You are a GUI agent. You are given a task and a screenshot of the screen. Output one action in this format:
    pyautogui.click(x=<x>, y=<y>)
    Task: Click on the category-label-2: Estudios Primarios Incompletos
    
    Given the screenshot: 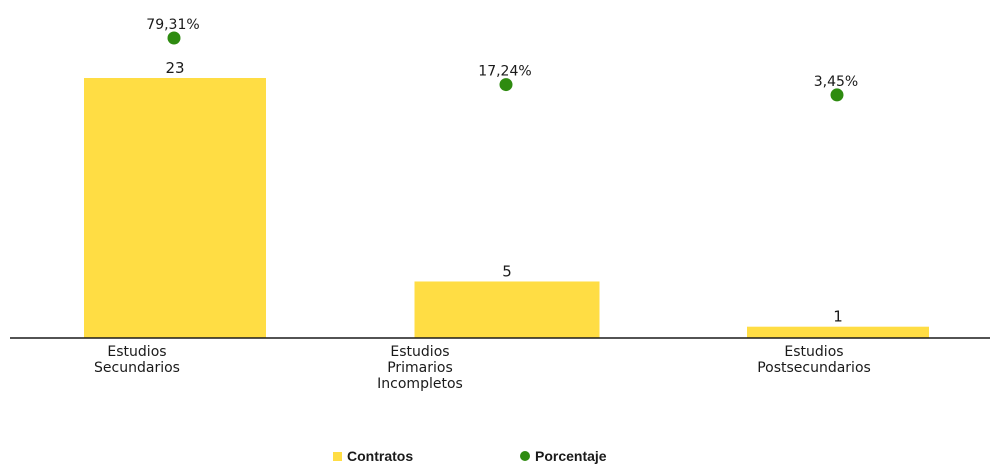 What is the action you would take?
    pyautogui.click(x=420, y=368)
    